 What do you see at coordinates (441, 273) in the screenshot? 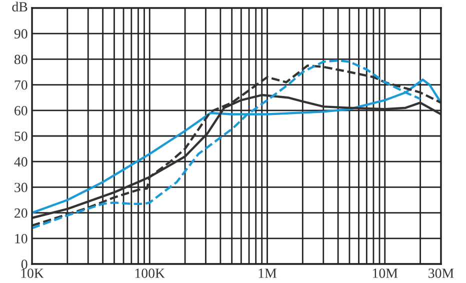
I see `x-tick-label: 30M` at bounding box center [441, 273].